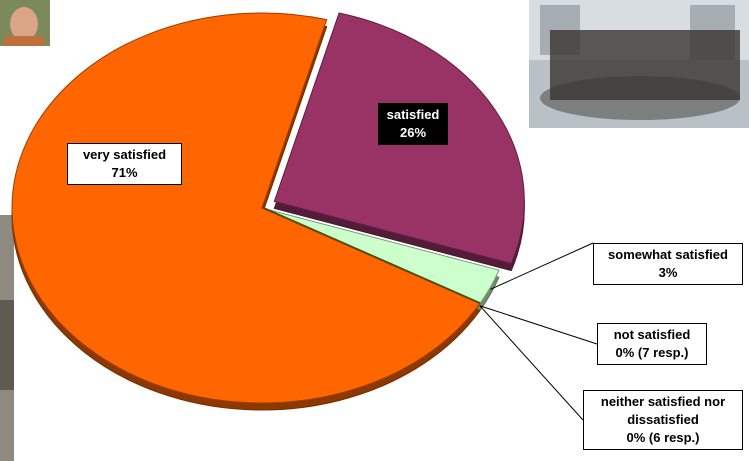 This screenshot has height=461, width=749. What do you see at coordinates (413, 114) in the screenshot?
I see `slice-label-name: satisfied` at bounding box center [413, 114].